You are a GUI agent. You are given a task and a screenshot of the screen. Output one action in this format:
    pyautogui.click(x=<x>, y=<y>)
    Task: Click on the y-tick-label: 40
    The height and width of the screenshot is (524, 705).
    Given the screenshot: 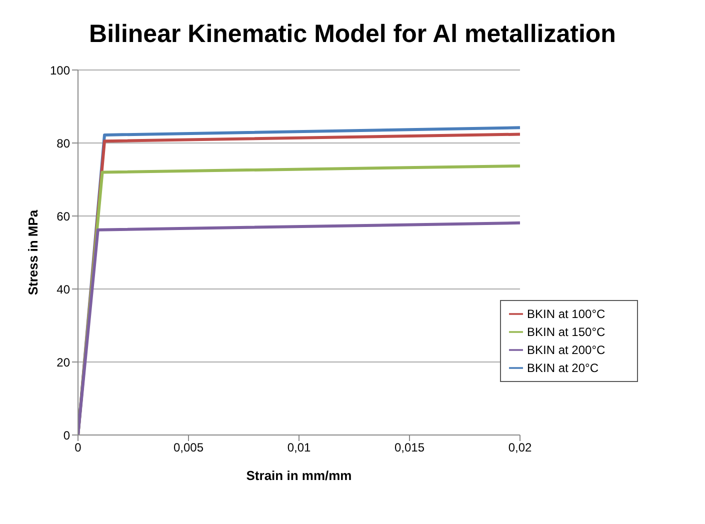 What is the action you would take?
    pyautogui.click(x=63, y=289)
    